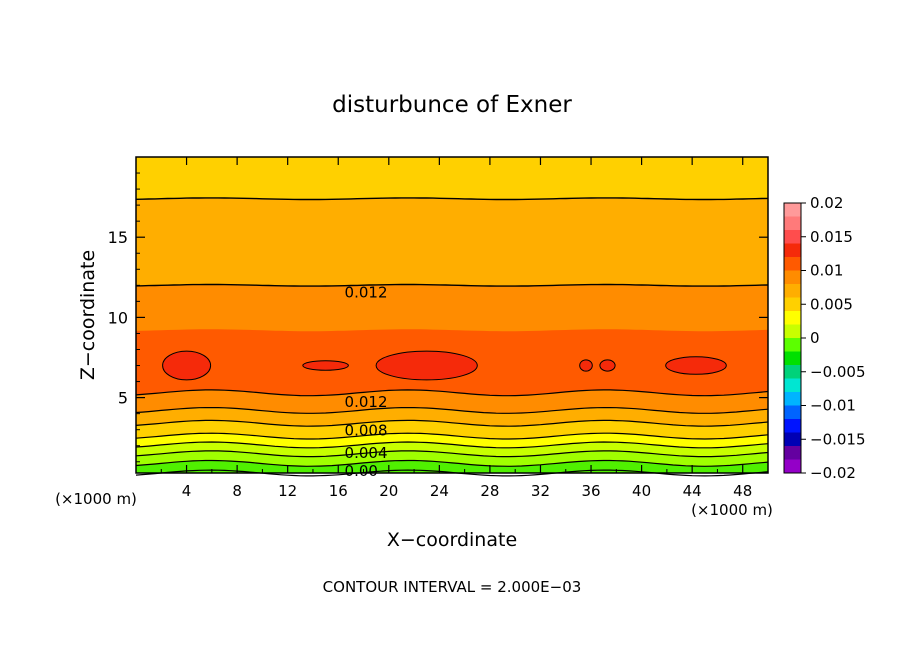 The image size is (904, 654). What do you see at coordinates (88, 315) in the screenshot?
I see `y-axis-label: Z−coordinate` at bounding box center [88, 315].